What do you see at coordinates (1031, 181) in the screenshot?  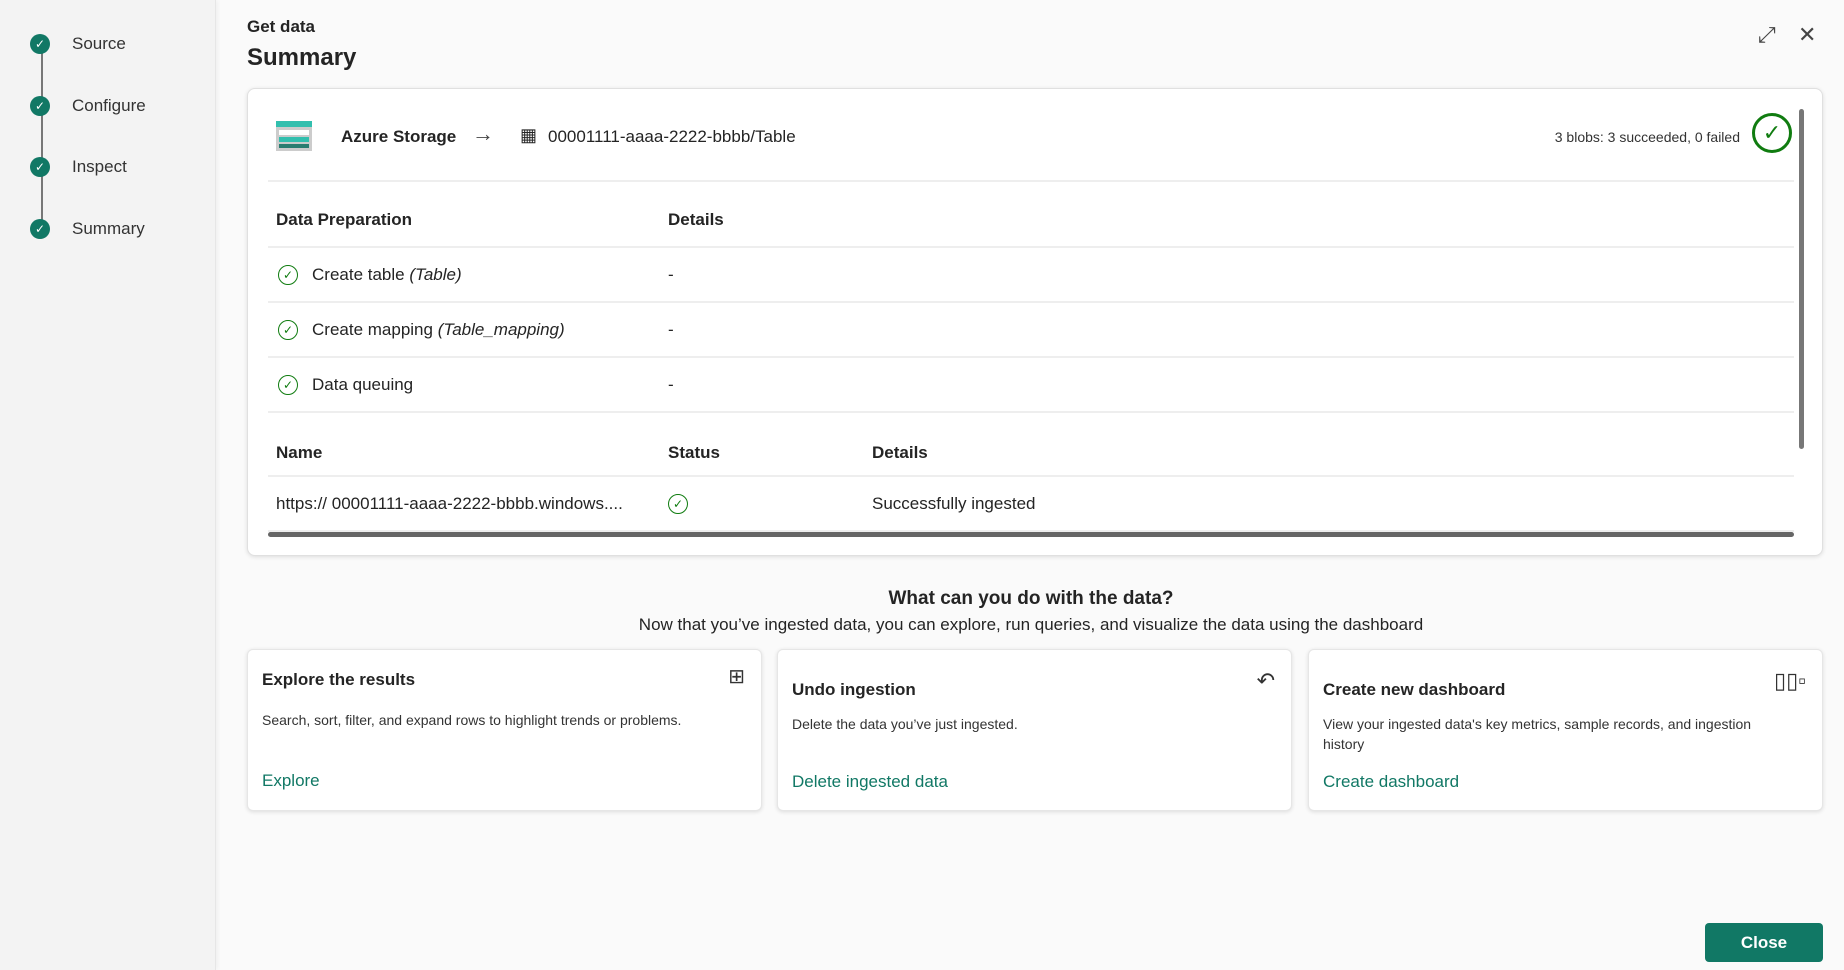 I see `divider` at bounding box center [1031, 181].